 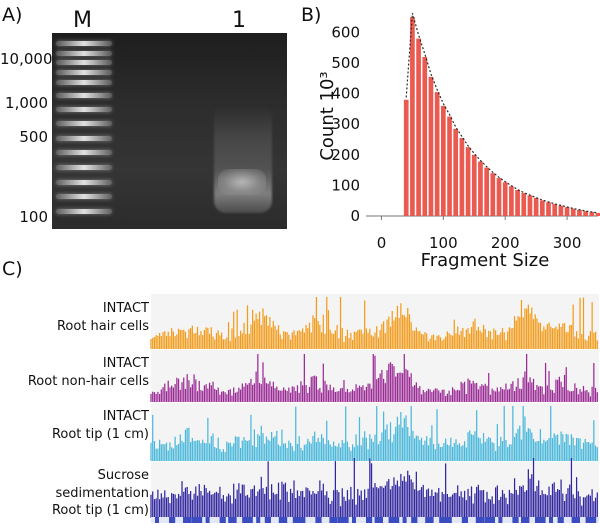 I want to click on dna-ladder-lane, so click(x=84, y=127).